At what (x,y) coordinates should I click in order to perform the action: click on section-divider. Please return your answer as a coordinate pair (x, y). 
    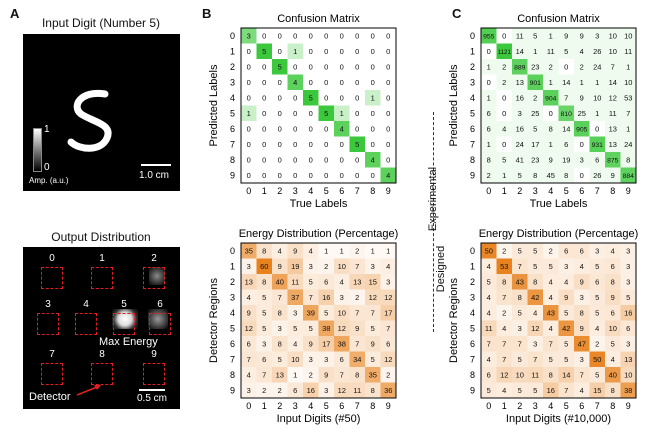
    Looking at the image, I should click on (433, 222).